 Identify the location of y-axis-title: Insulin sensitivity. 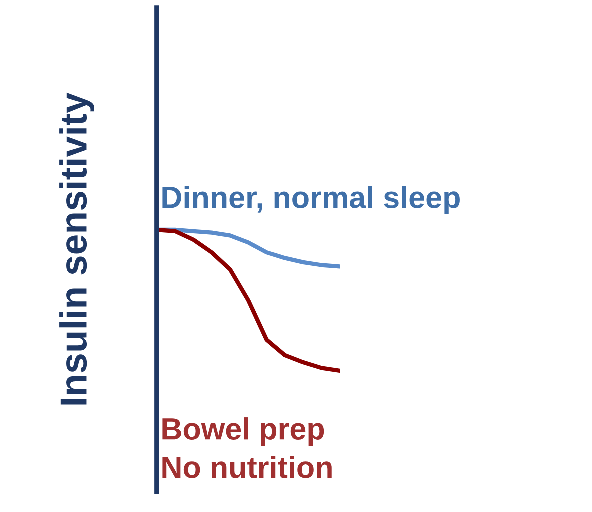
(77, 248).